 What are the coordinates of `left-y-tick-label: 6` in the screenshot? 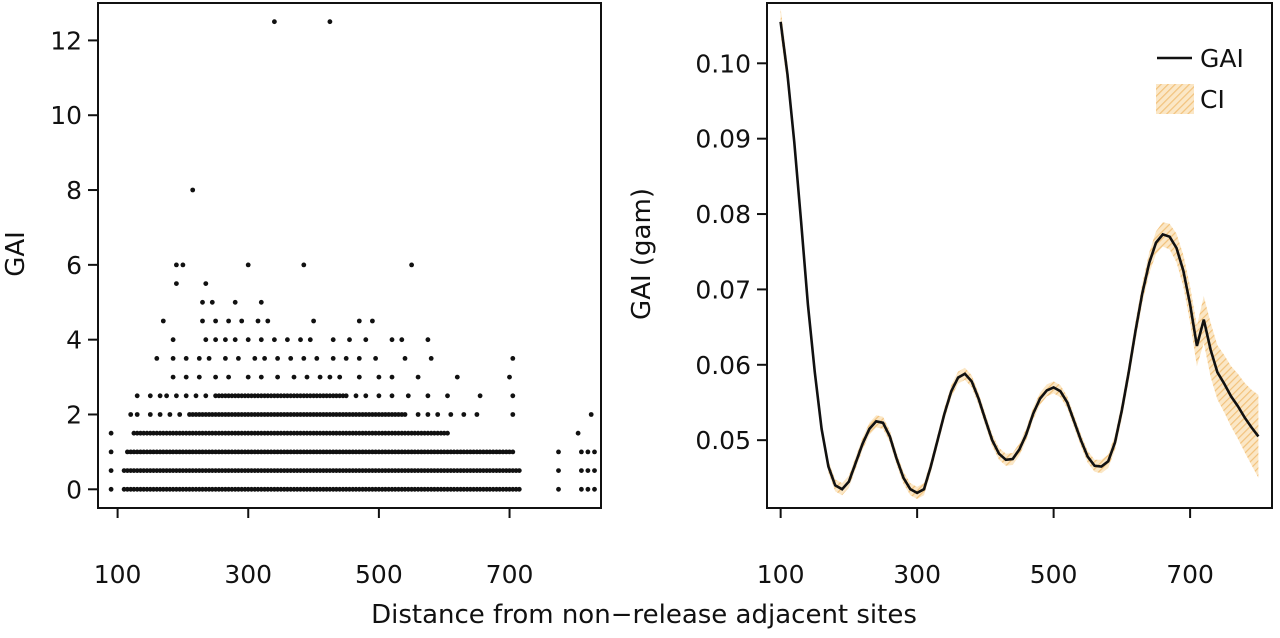 It's located at (74, 265).